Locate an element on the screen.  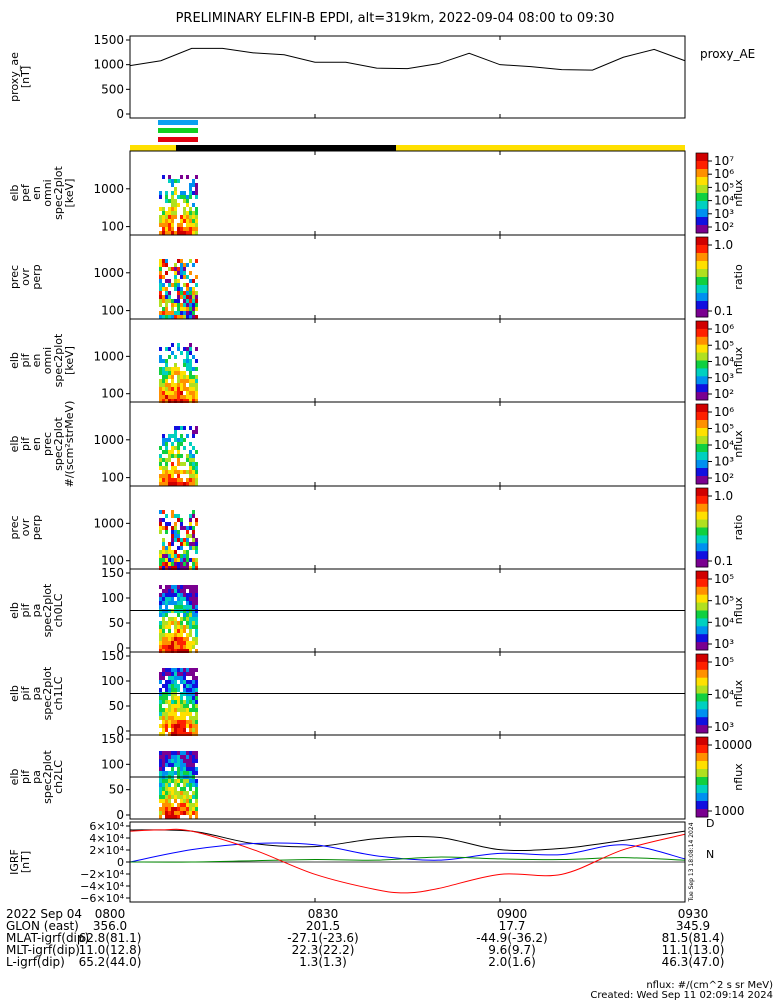
igrf-side-note: Tue Sep 13 18:08:14 2024 is located at coordinates (691, 862).